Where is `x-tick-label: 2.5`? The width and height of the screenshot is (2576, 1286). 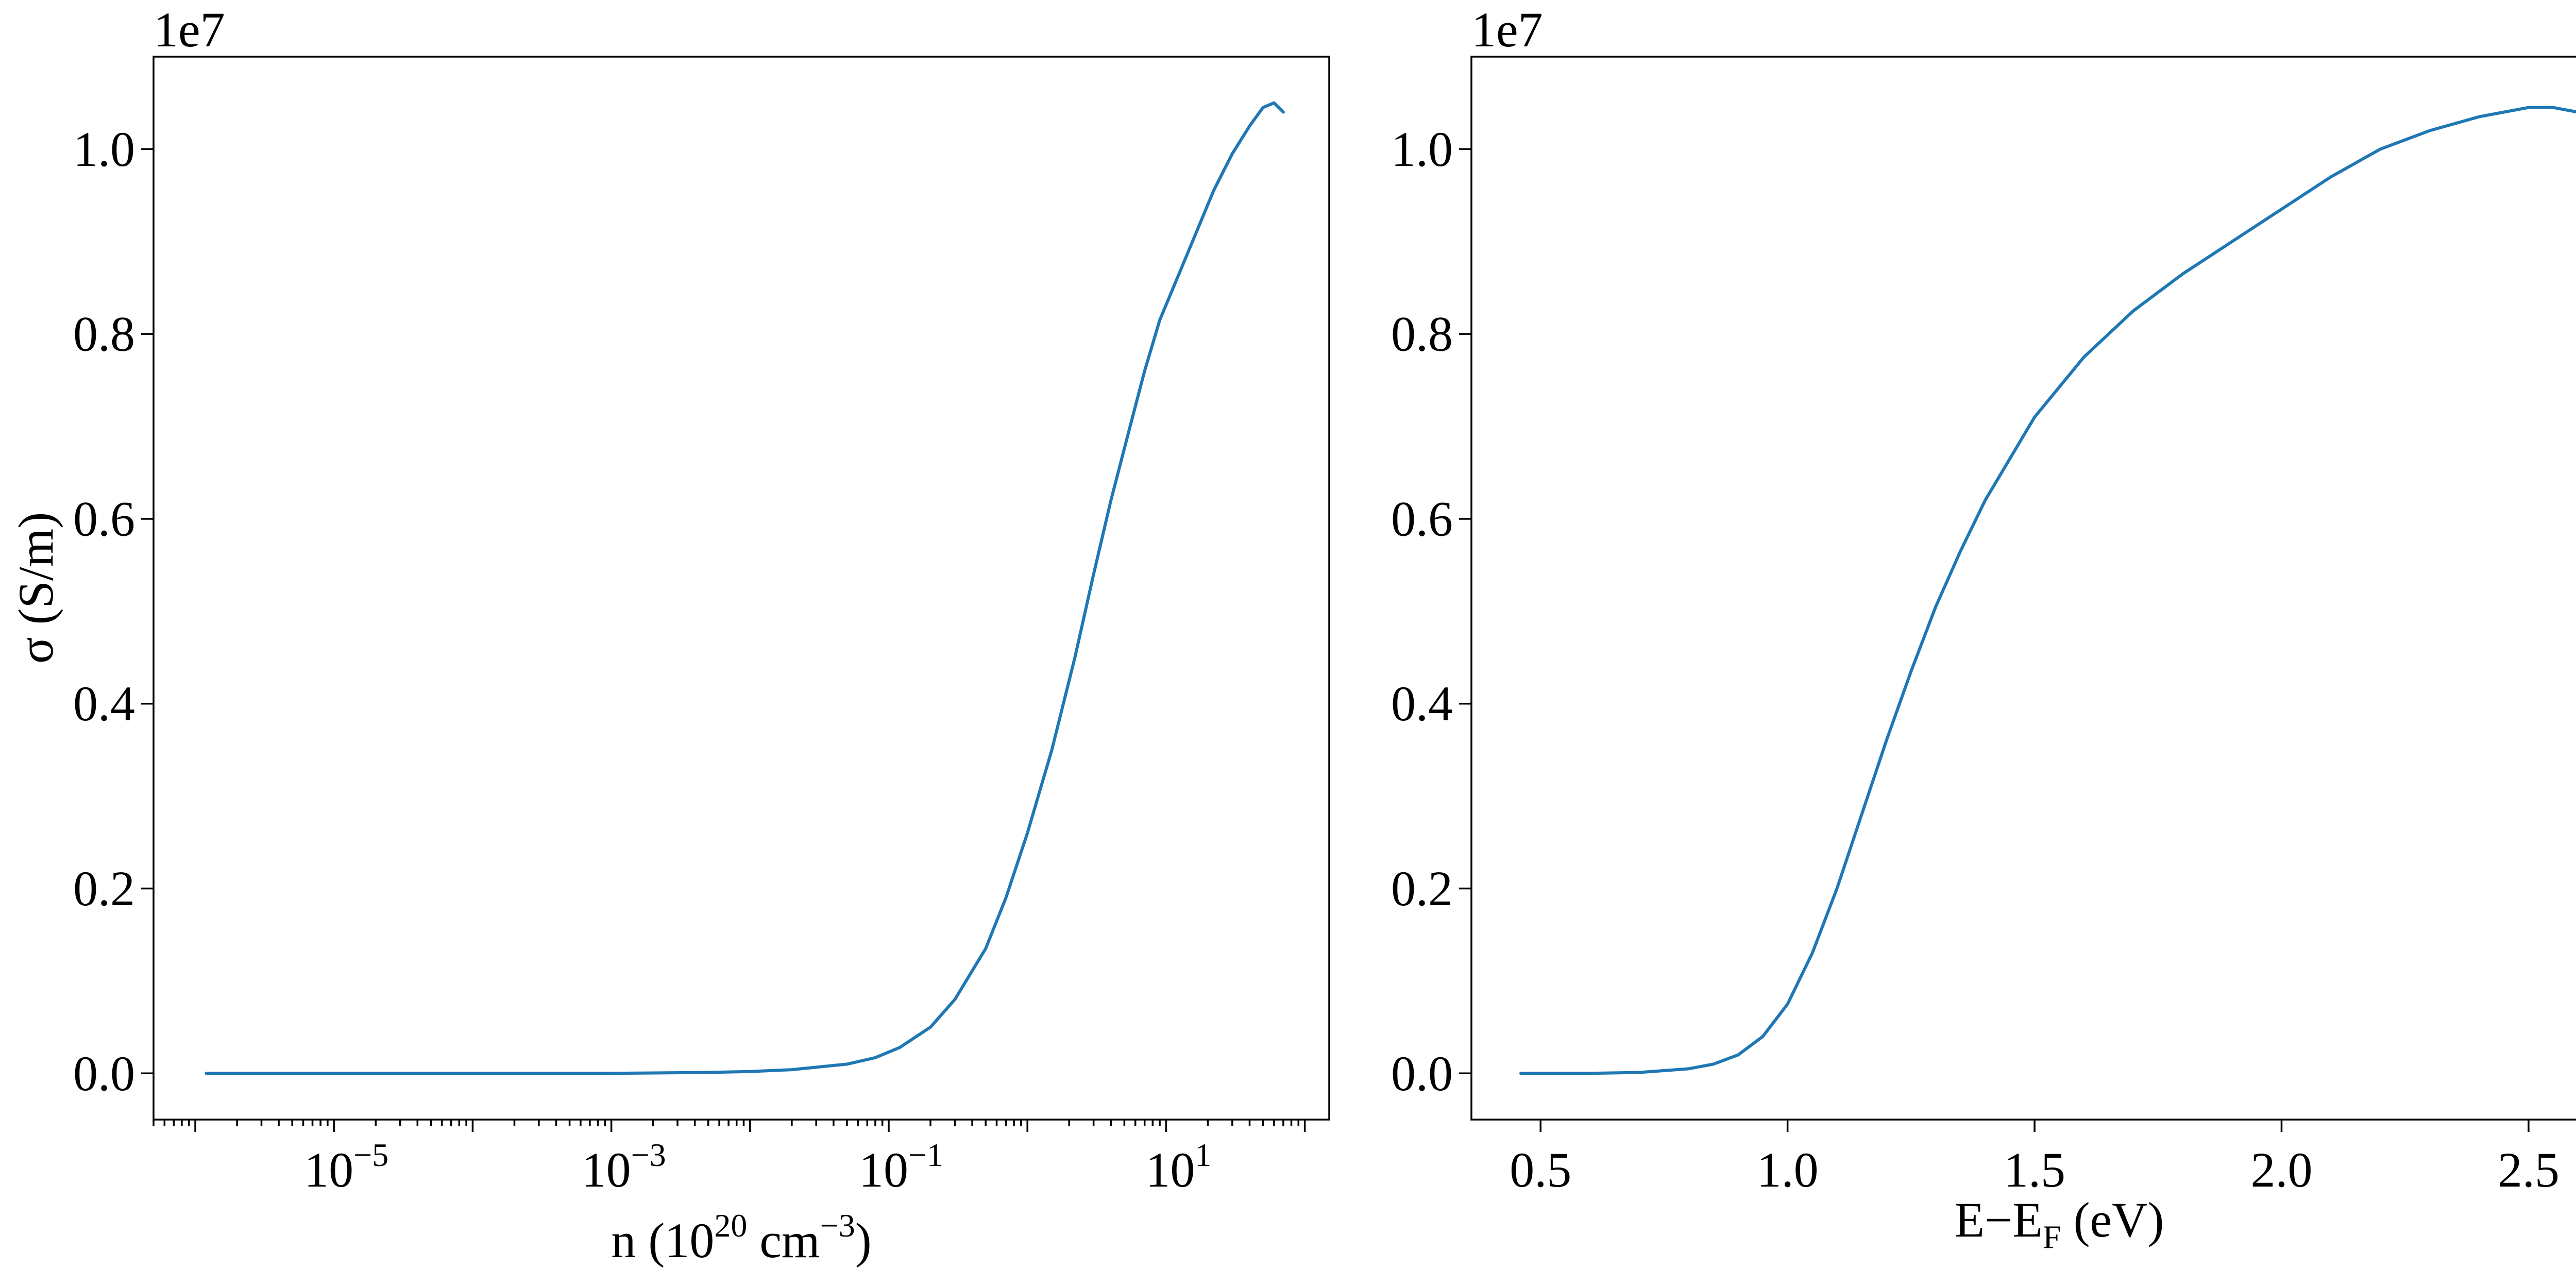
x-tick-label: 2.5 is located at coordinates (2529, 1169).